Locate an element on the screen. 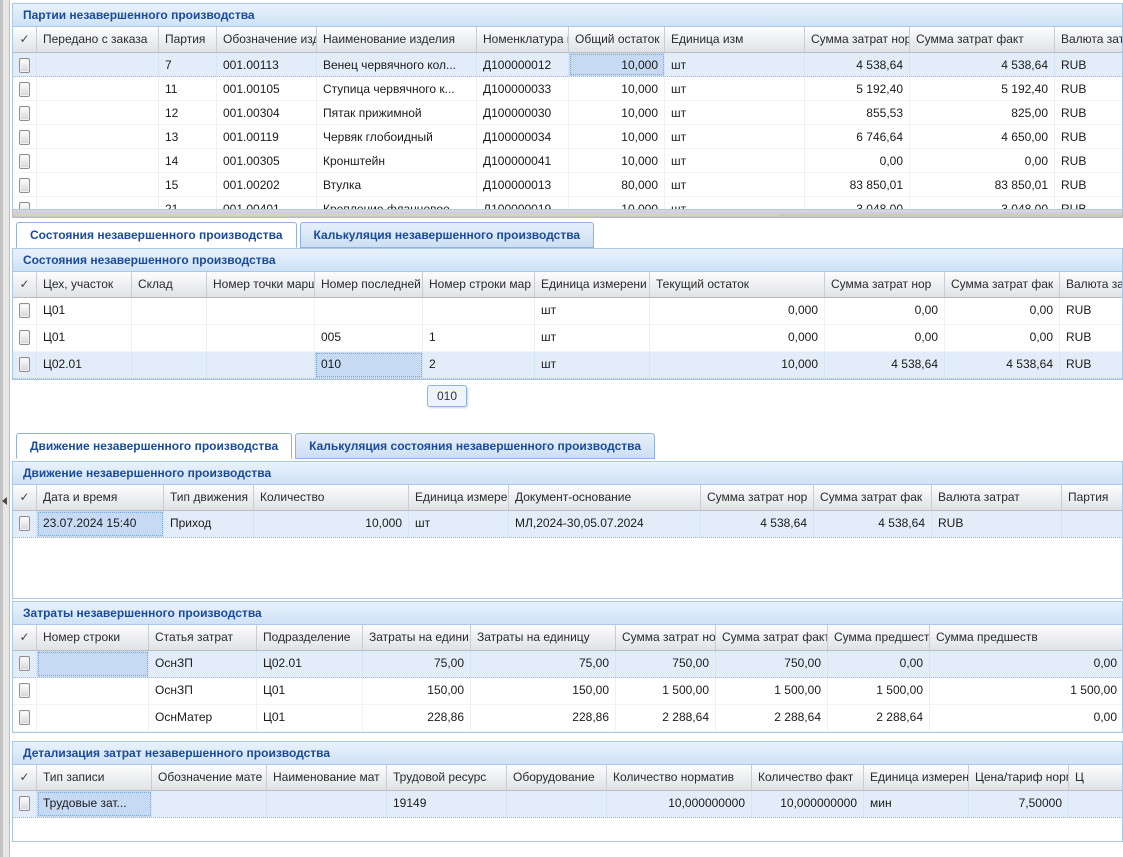 The height and width of the screenshot is (857, 1123). scrollbar-thumb is located at coordinates (396, 213).